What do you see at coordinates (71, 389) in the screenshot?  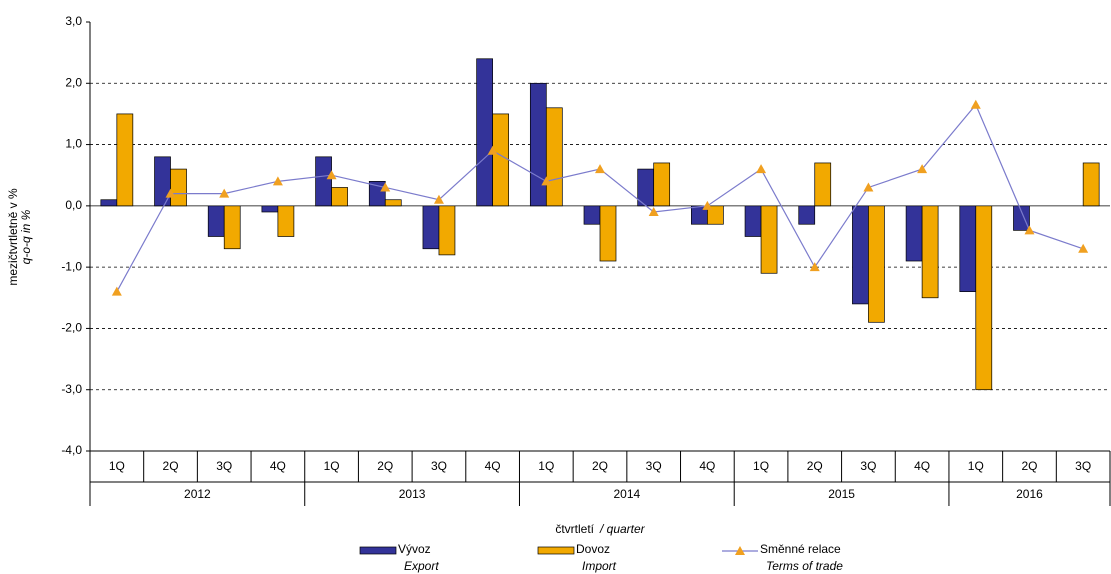 I see `y-tick-label: -3,0` at bounding box center [71, 389].